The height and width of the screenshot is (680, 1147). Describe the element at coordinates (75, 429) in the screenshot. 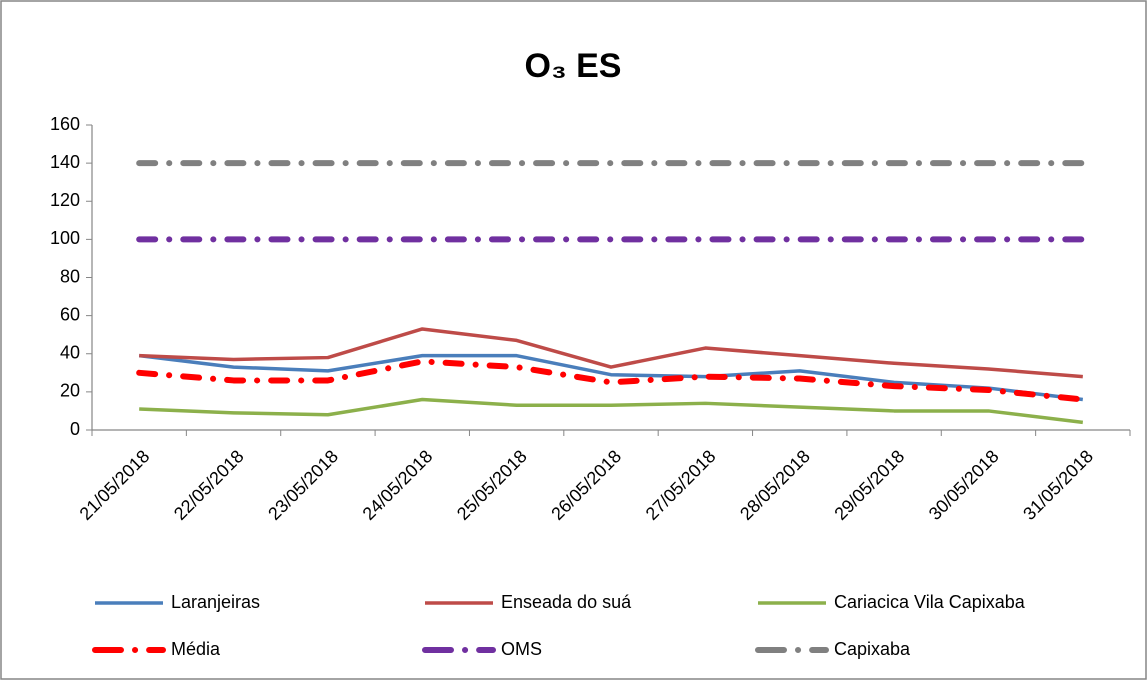

I see `y-tick-label: 0` at that location.